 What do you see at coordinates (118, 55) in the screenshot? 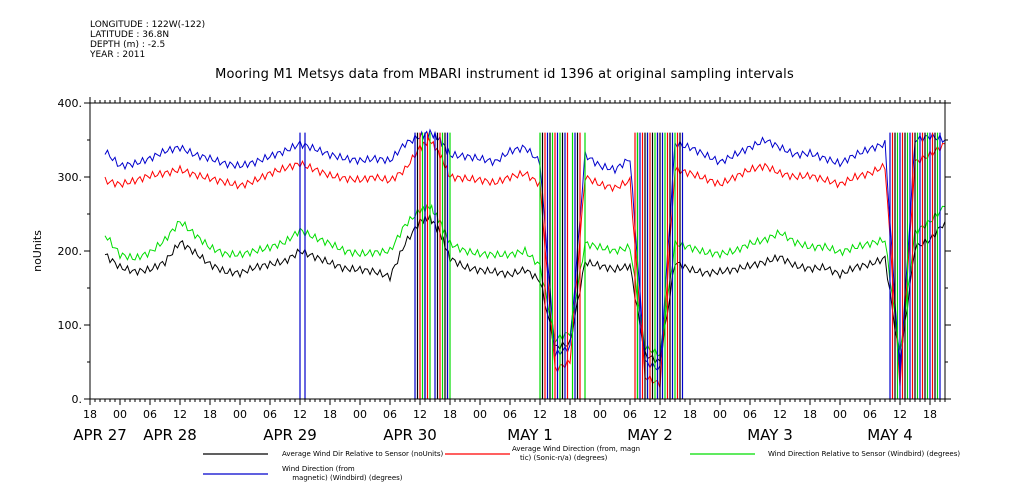
I see `year-label: YEAR : 2011` at bounding box center [118, 55].